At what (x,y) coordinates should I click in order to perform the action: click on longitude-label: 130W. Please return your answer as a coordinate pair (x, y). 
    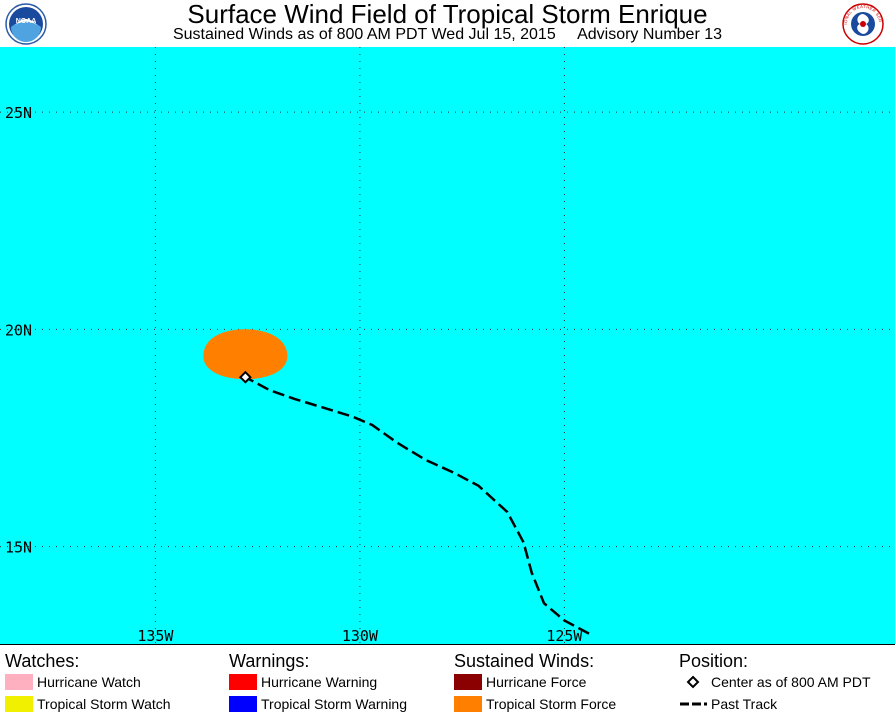
    Looking at the image, I should click on (360, 635).